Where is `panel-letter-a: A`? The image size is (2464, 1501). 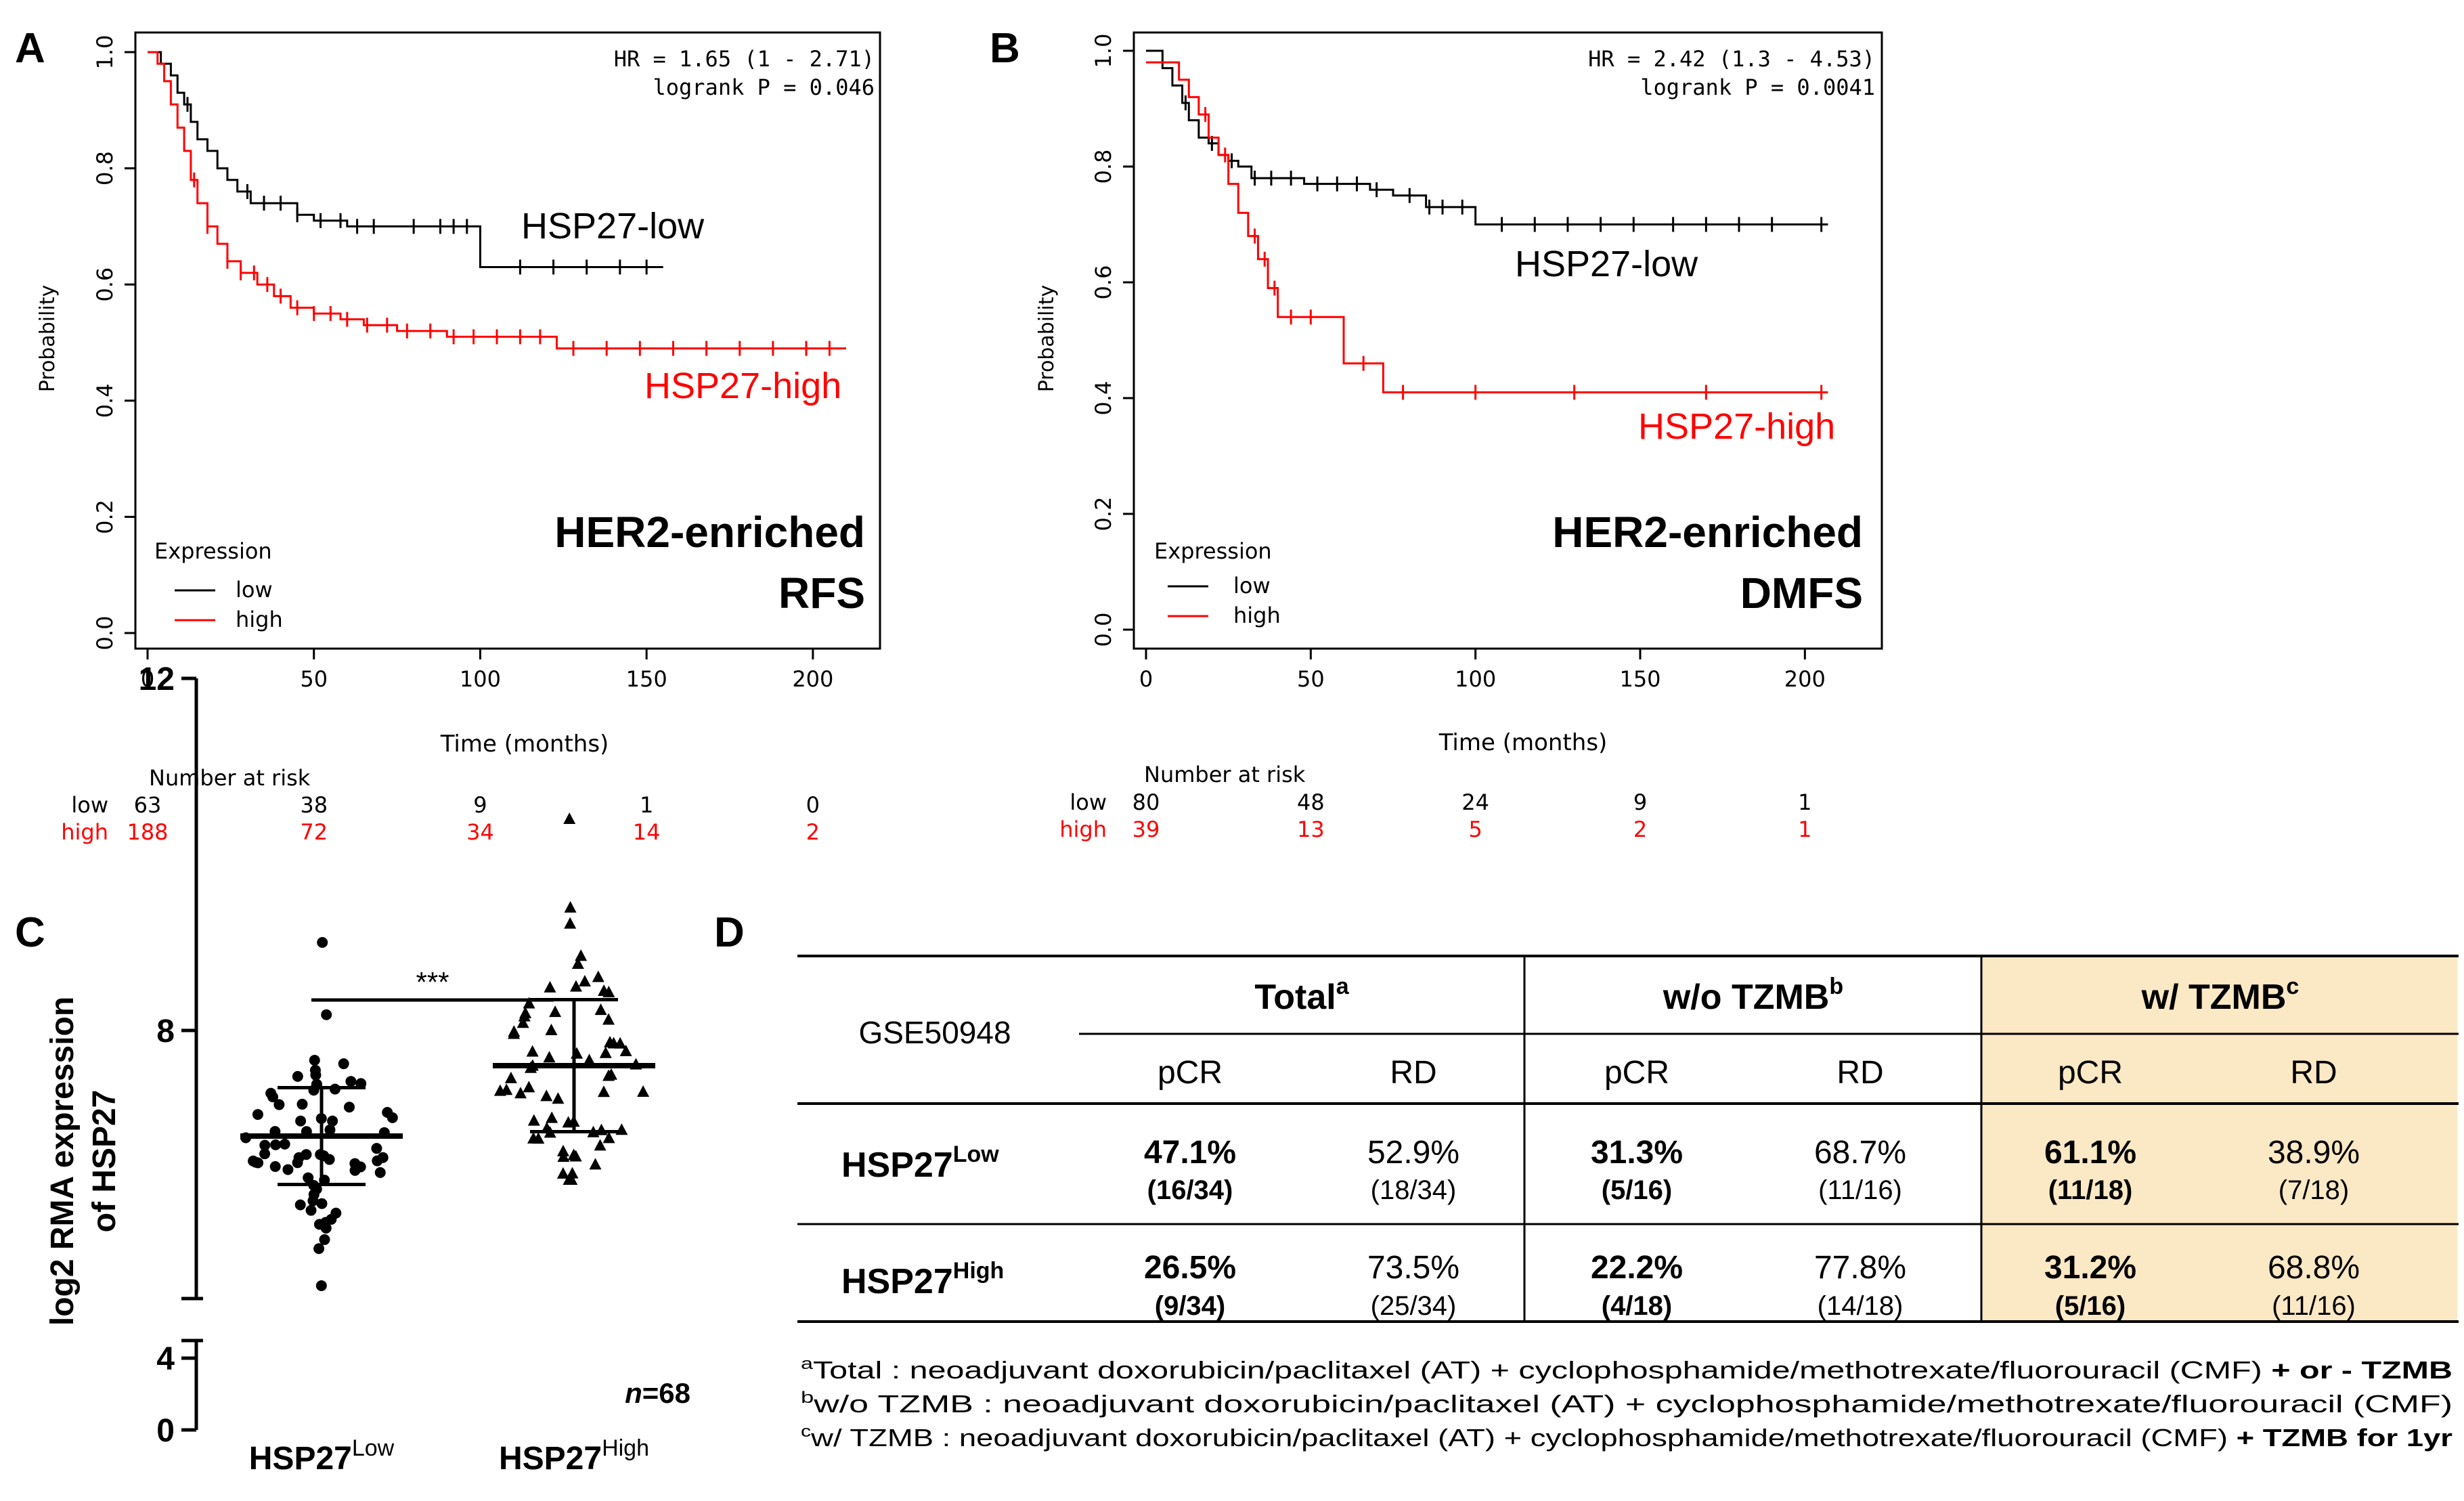 panel-letter-a: A is located at coordinates (30, 48).